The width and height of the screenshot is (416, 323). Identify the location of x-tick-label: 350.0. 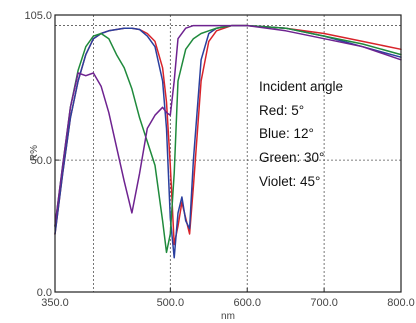
(55, 303).